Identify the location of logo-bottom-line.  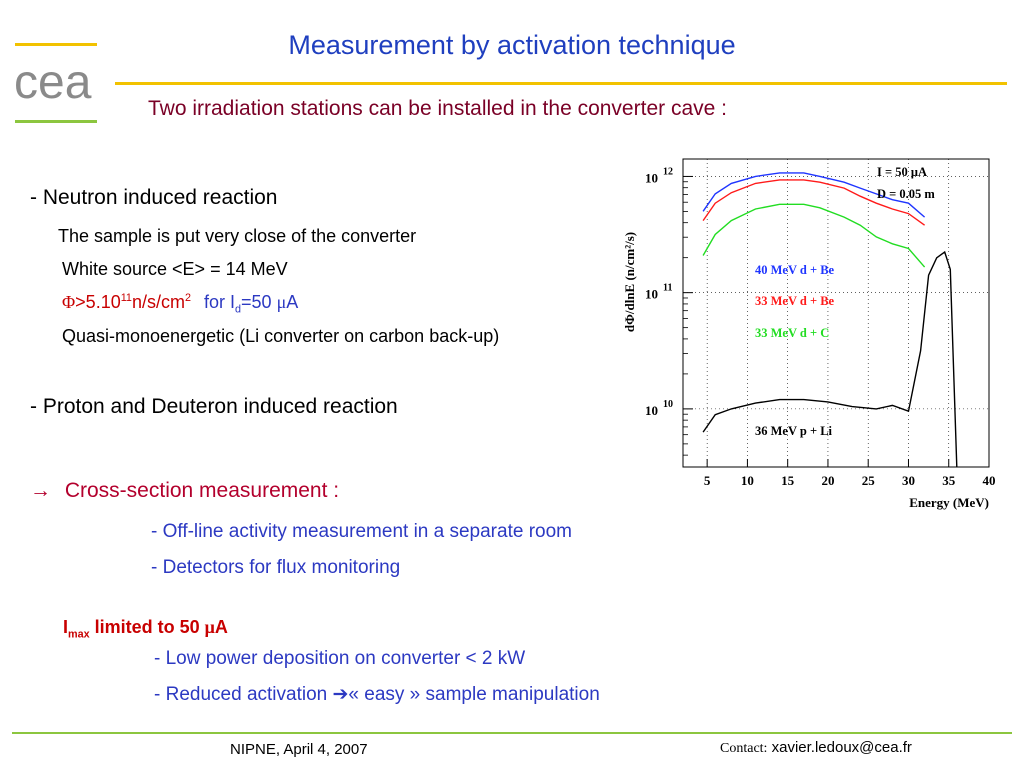
(56, 121).